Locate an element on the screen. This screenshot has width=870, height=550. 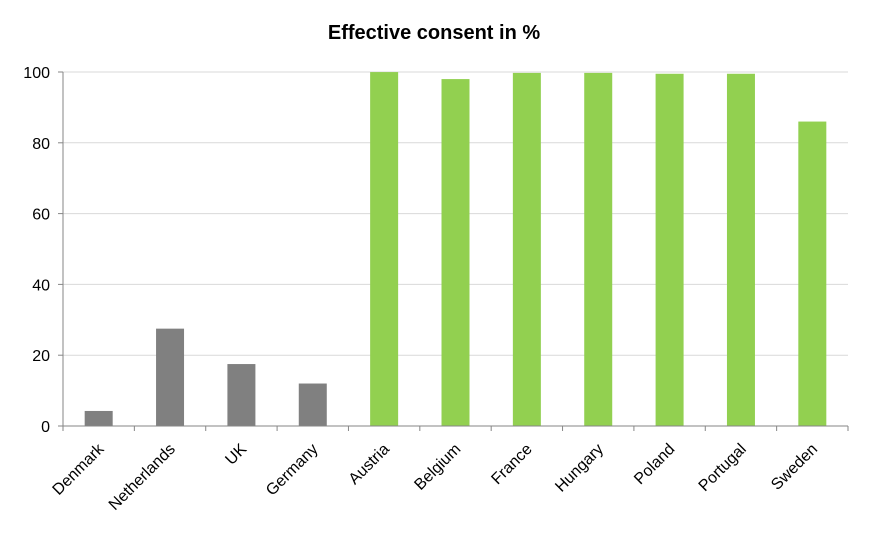
bar-hungary is located at coordinates (598, 249).